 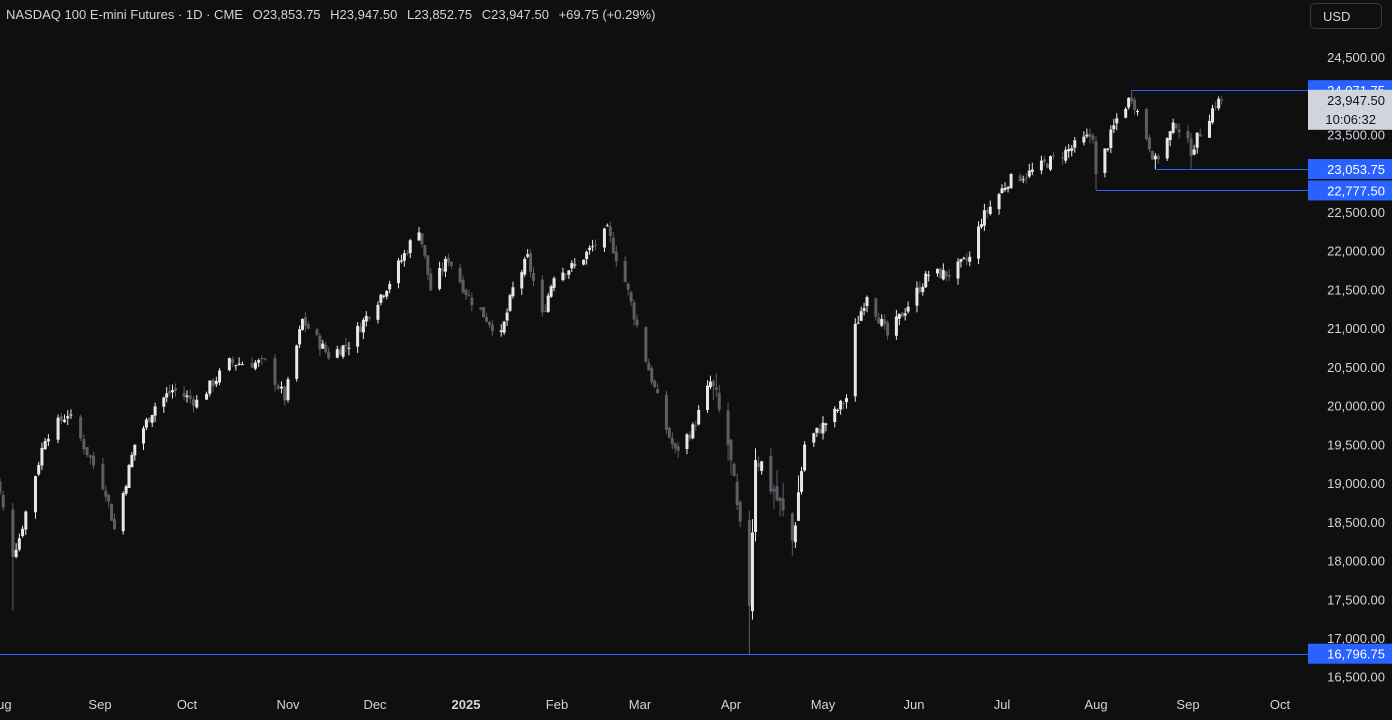 I want to click on symbol-title: NASDAQ 100 E-mini Futures · 1D · CME, so click(x=124, y=14).